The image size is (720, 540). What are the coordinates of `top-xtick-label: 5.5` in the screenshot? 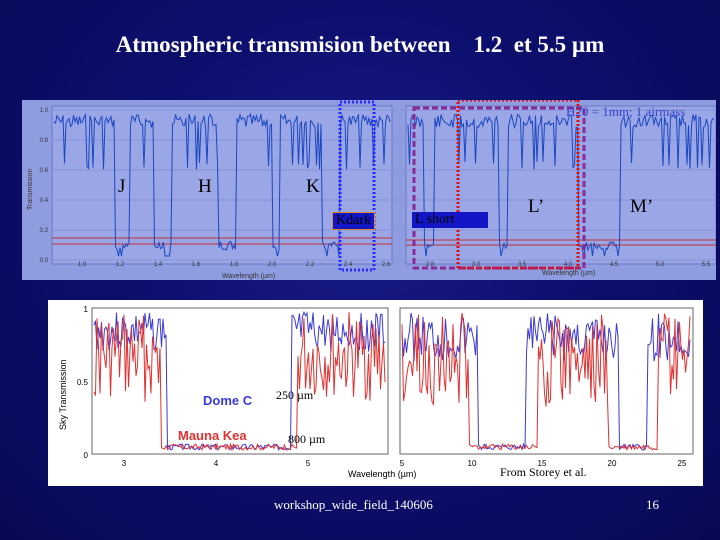 It's located at (706, 265).